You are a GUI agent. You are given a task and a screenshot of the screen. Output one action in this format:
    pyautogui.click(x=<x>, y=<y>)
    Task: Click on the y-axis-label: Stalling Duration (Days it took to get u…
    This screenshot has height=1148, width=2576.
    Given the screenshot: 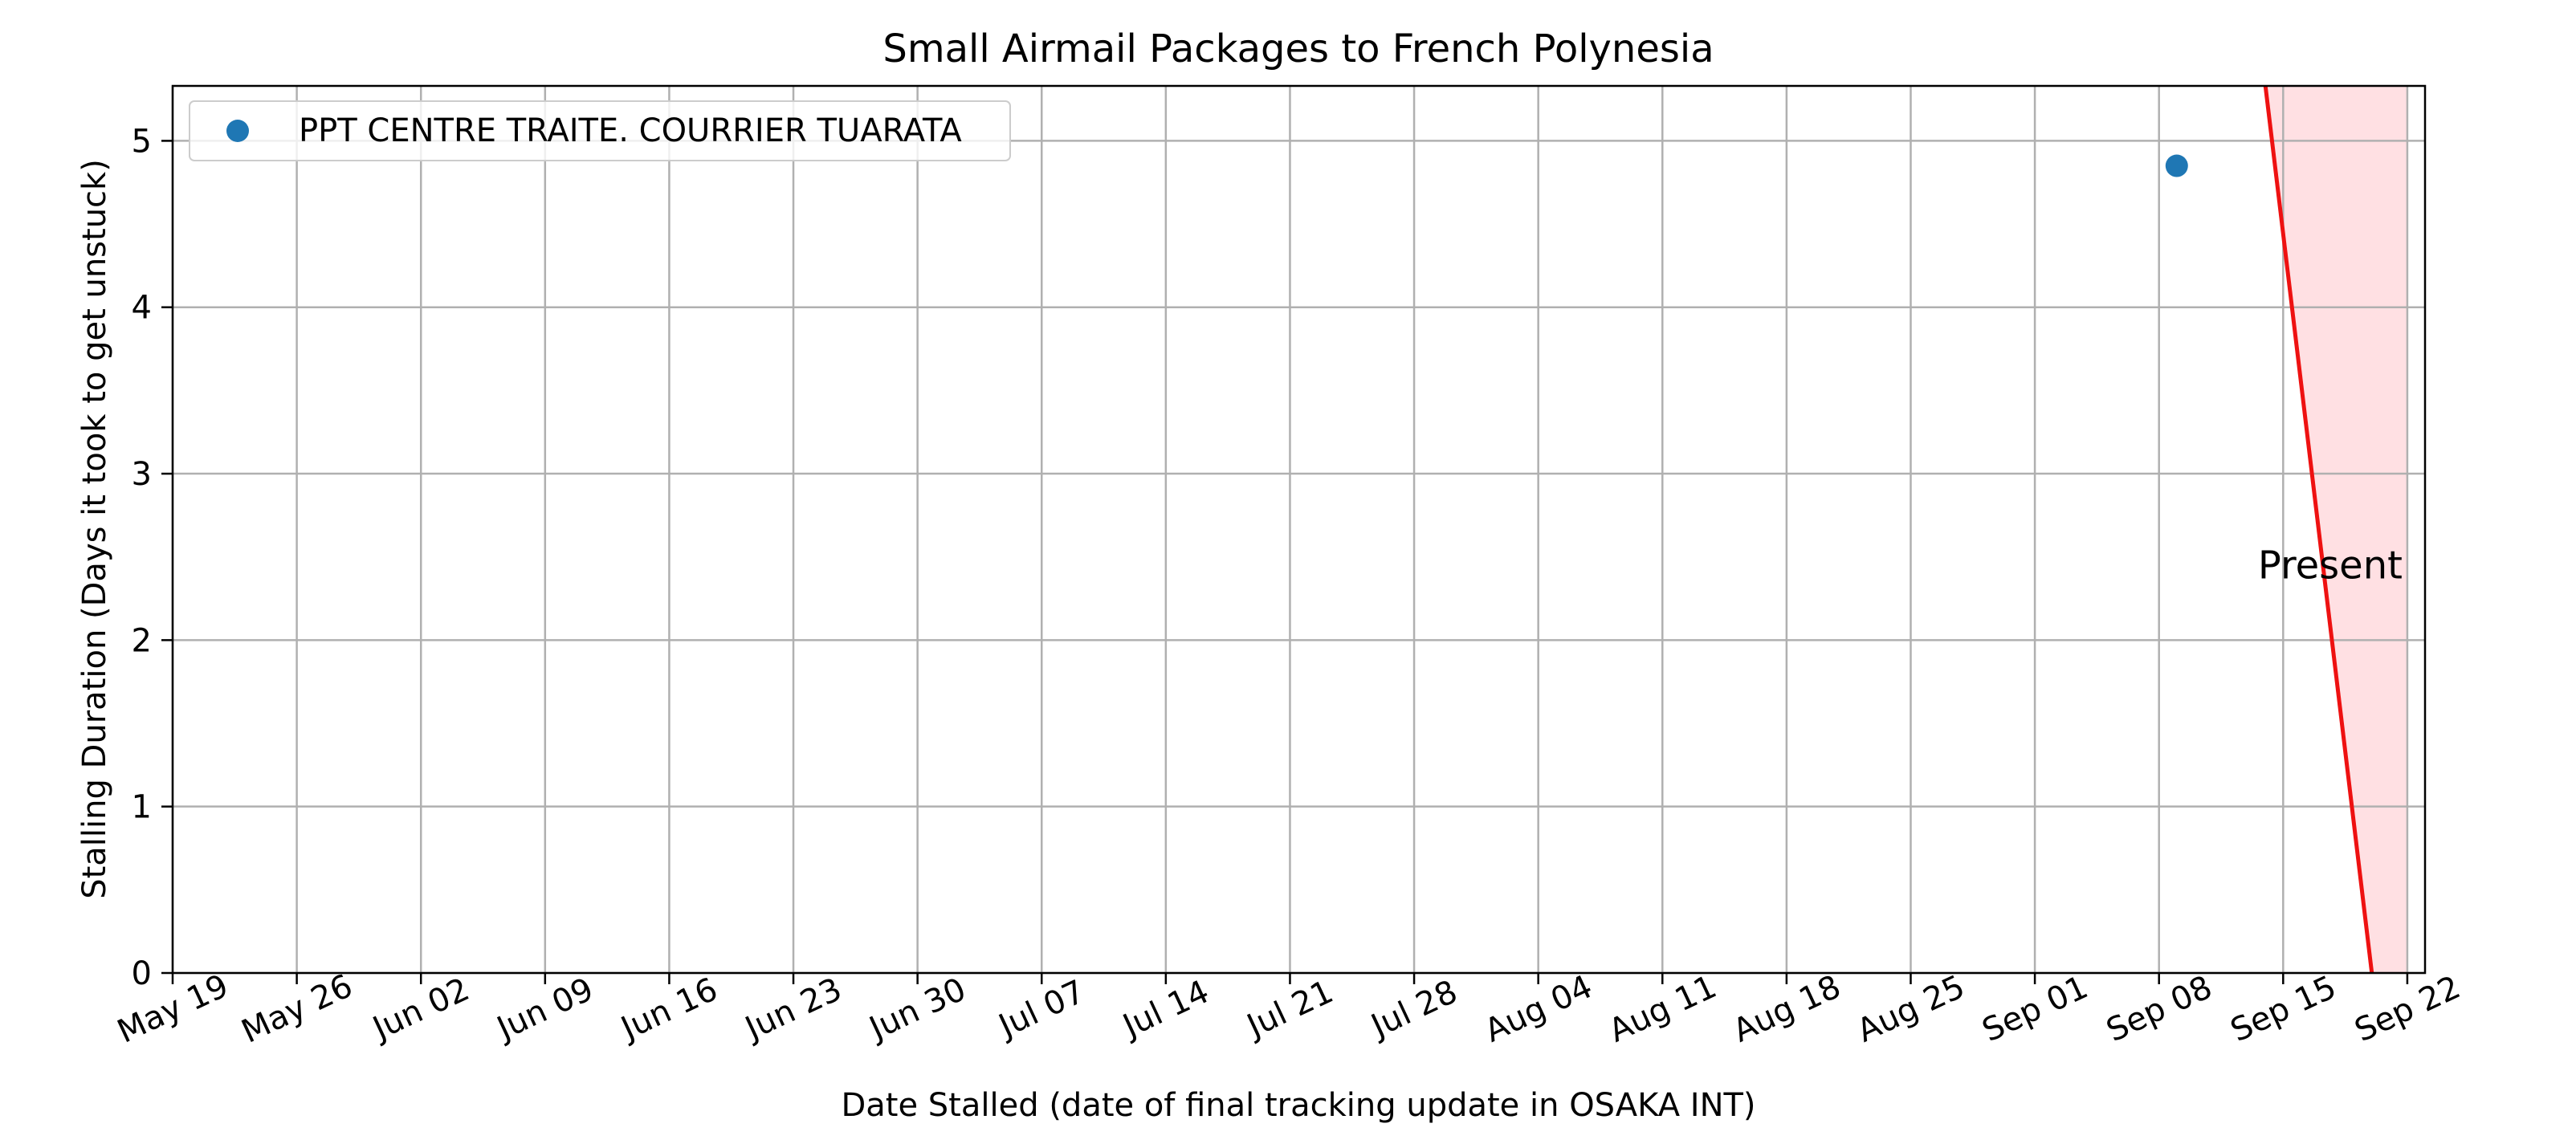 What is the action you would take?
    pyautogui.click(x=94, y=529)
    